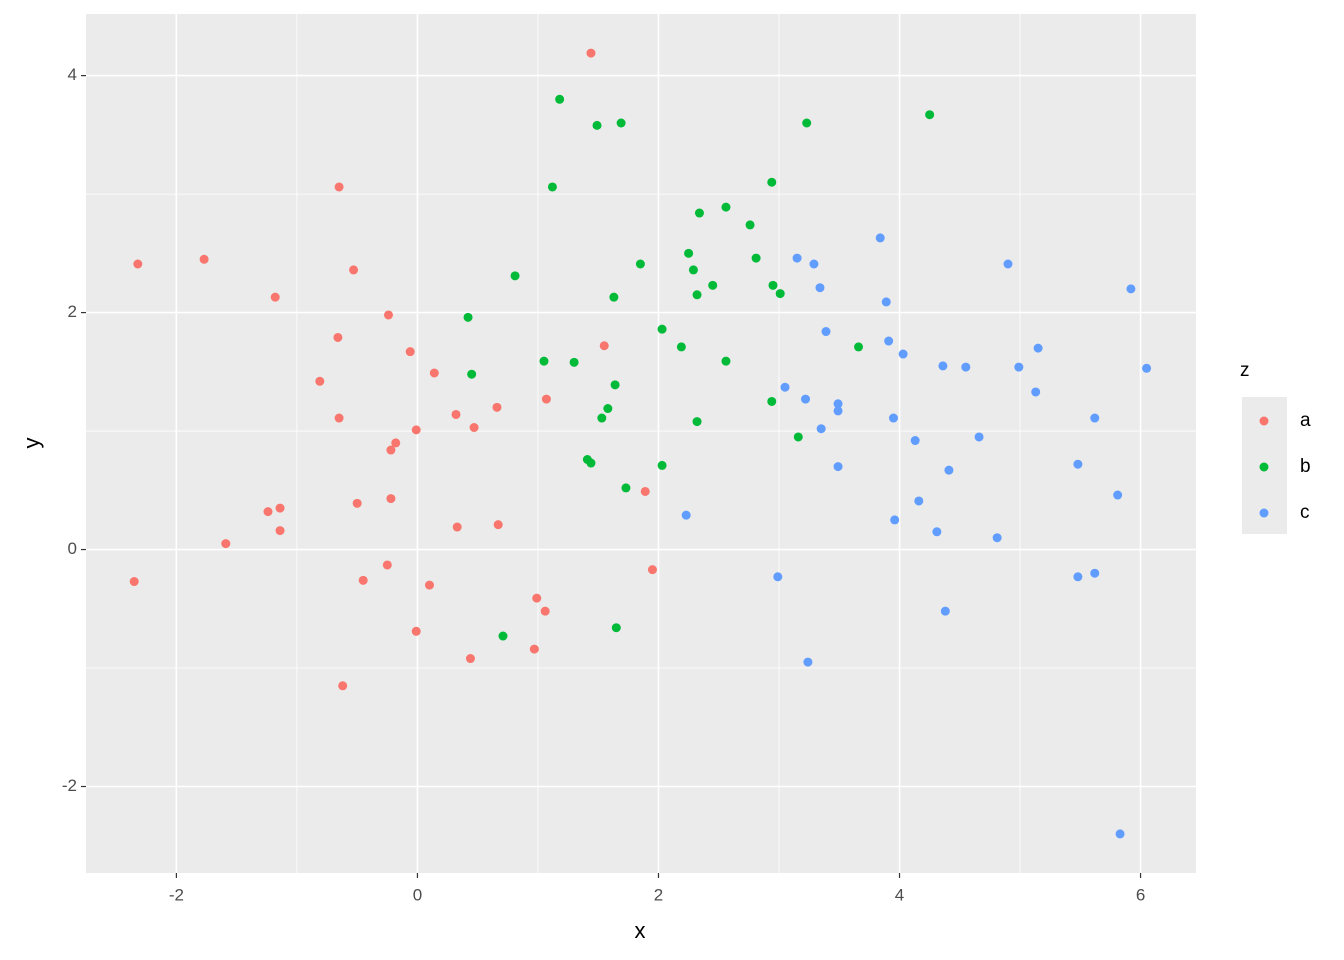  Describe the element at coordinates (899, 894) in the screenshot. I see `x-tick-label: 4` at that location.